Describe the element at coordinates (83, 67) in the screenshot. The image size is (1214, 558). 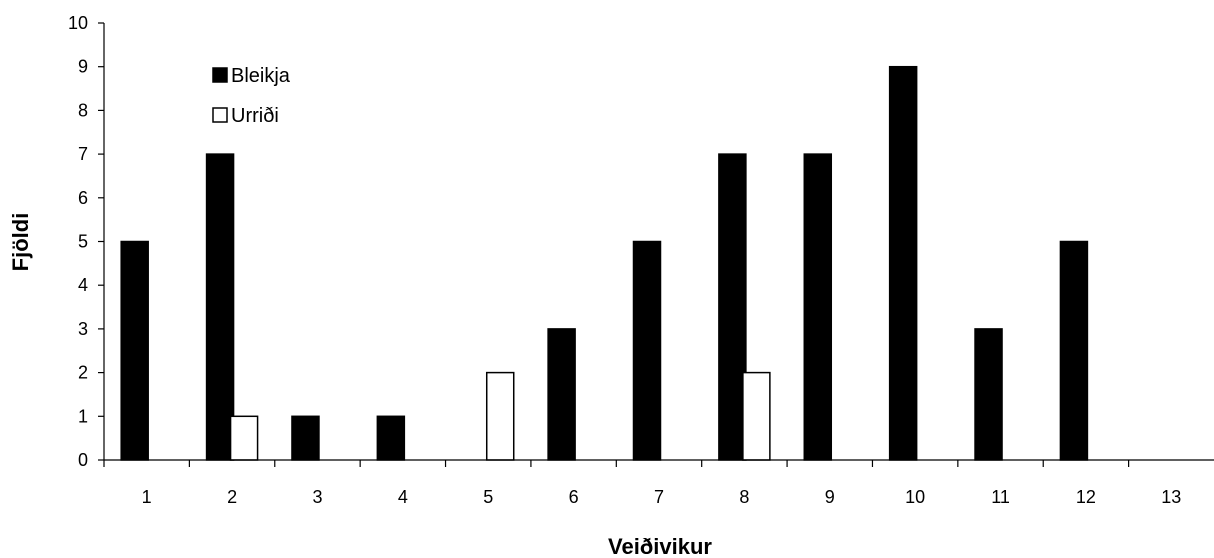
I see `y-tick-label: 9` at that location.